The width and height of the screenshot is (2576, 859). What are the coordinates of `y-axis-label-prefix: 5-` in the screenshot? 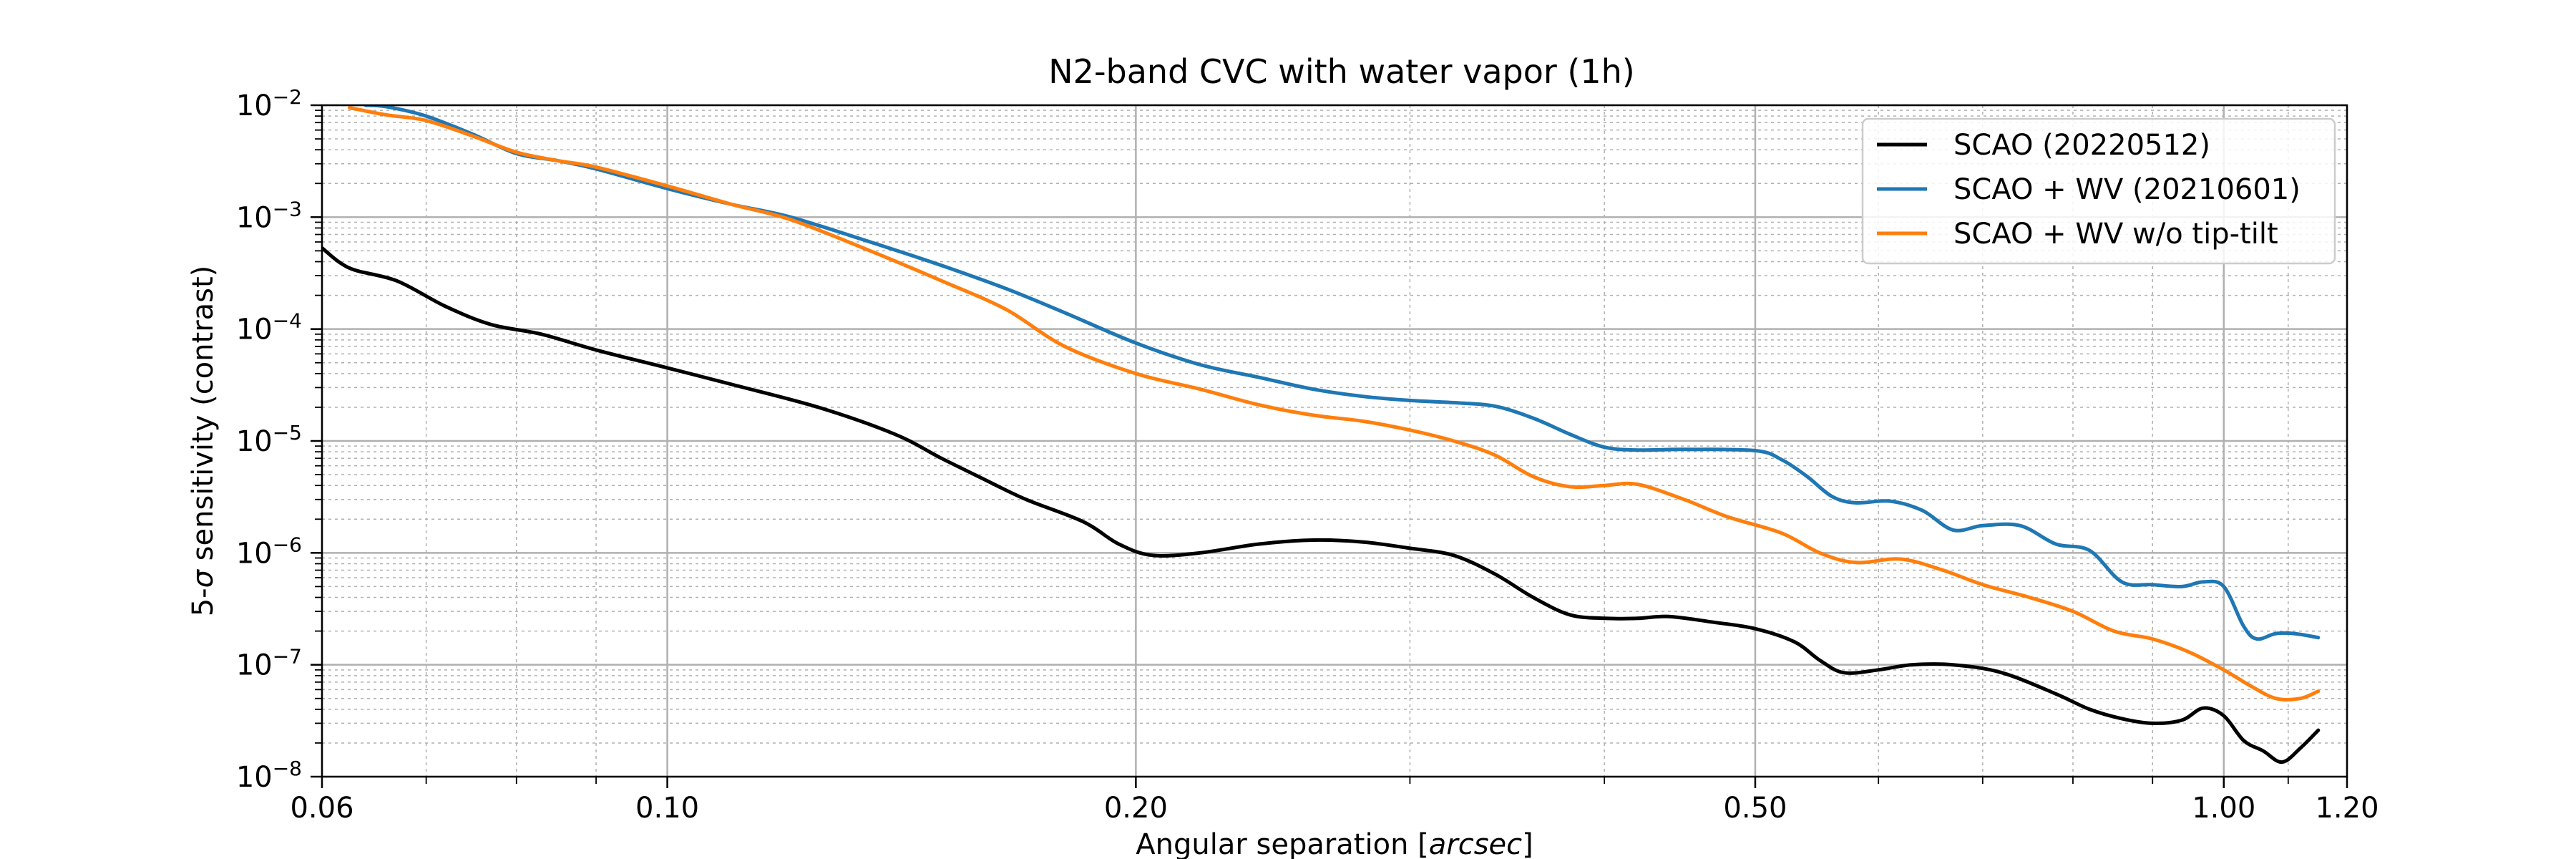 It's located at (203, 602).